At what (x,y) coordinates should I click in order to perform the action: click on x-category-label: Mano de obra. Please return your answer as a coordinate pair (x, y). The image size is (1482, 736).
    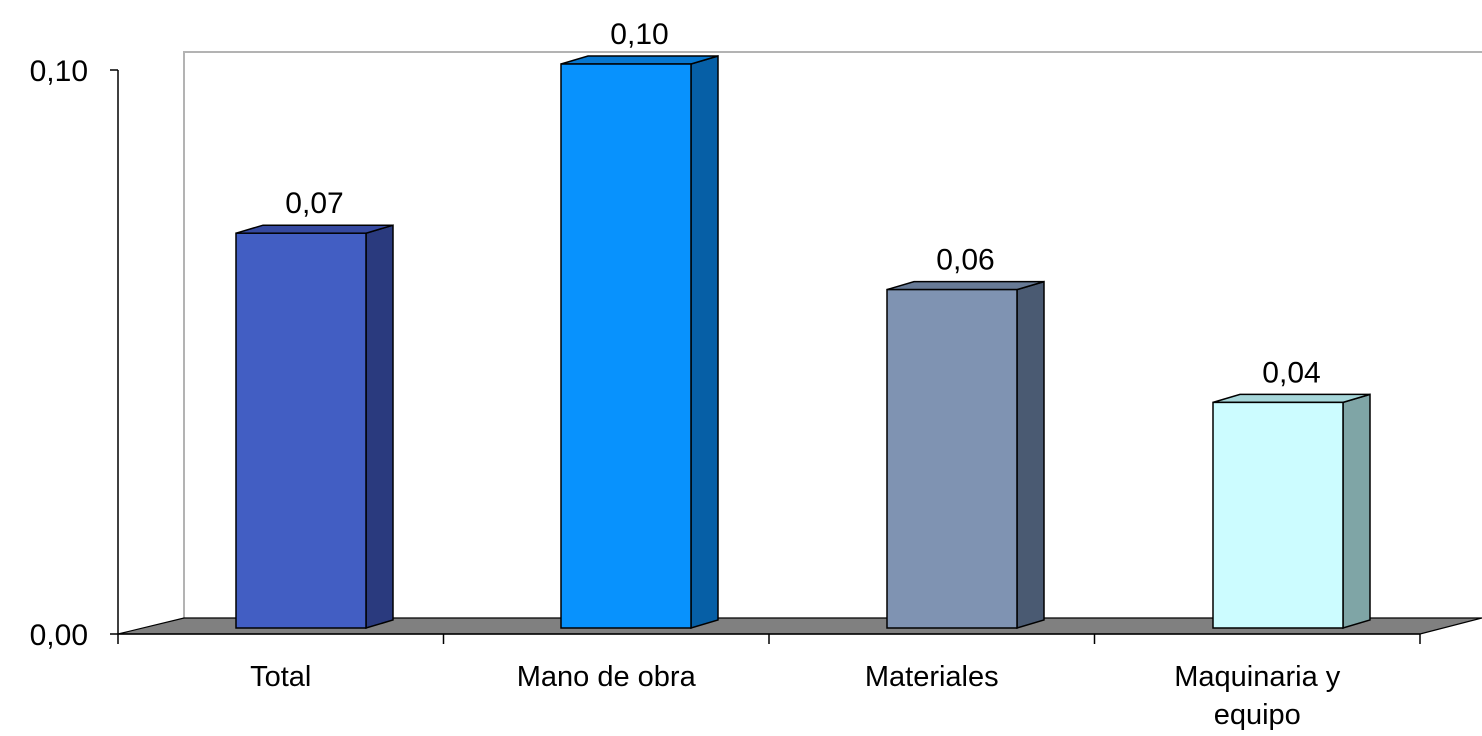
    Looking at the image, I should click on (607, 677).